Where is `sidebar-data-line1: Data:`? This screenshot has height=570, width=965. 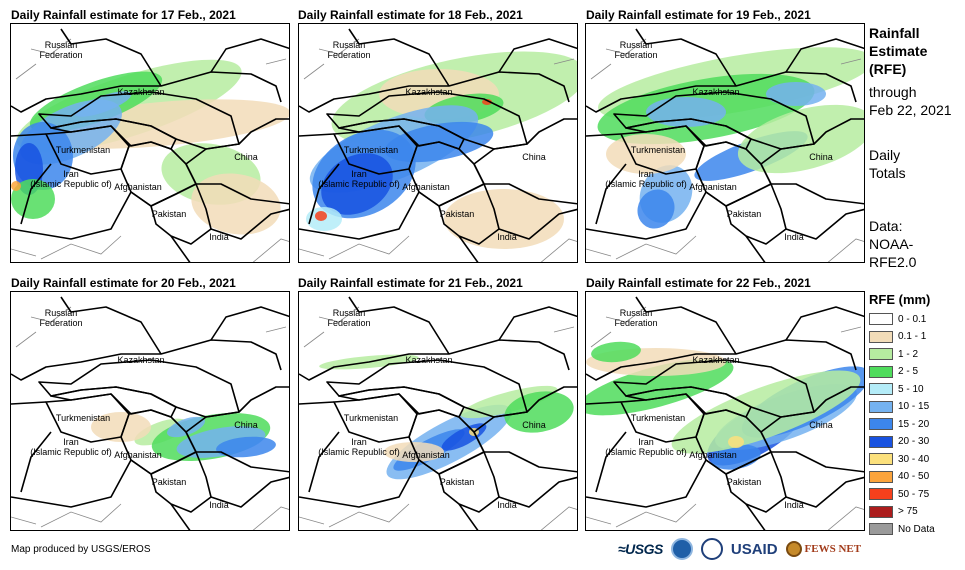
sidebar-data-line1: Data: is located at coordinates (886, 226).